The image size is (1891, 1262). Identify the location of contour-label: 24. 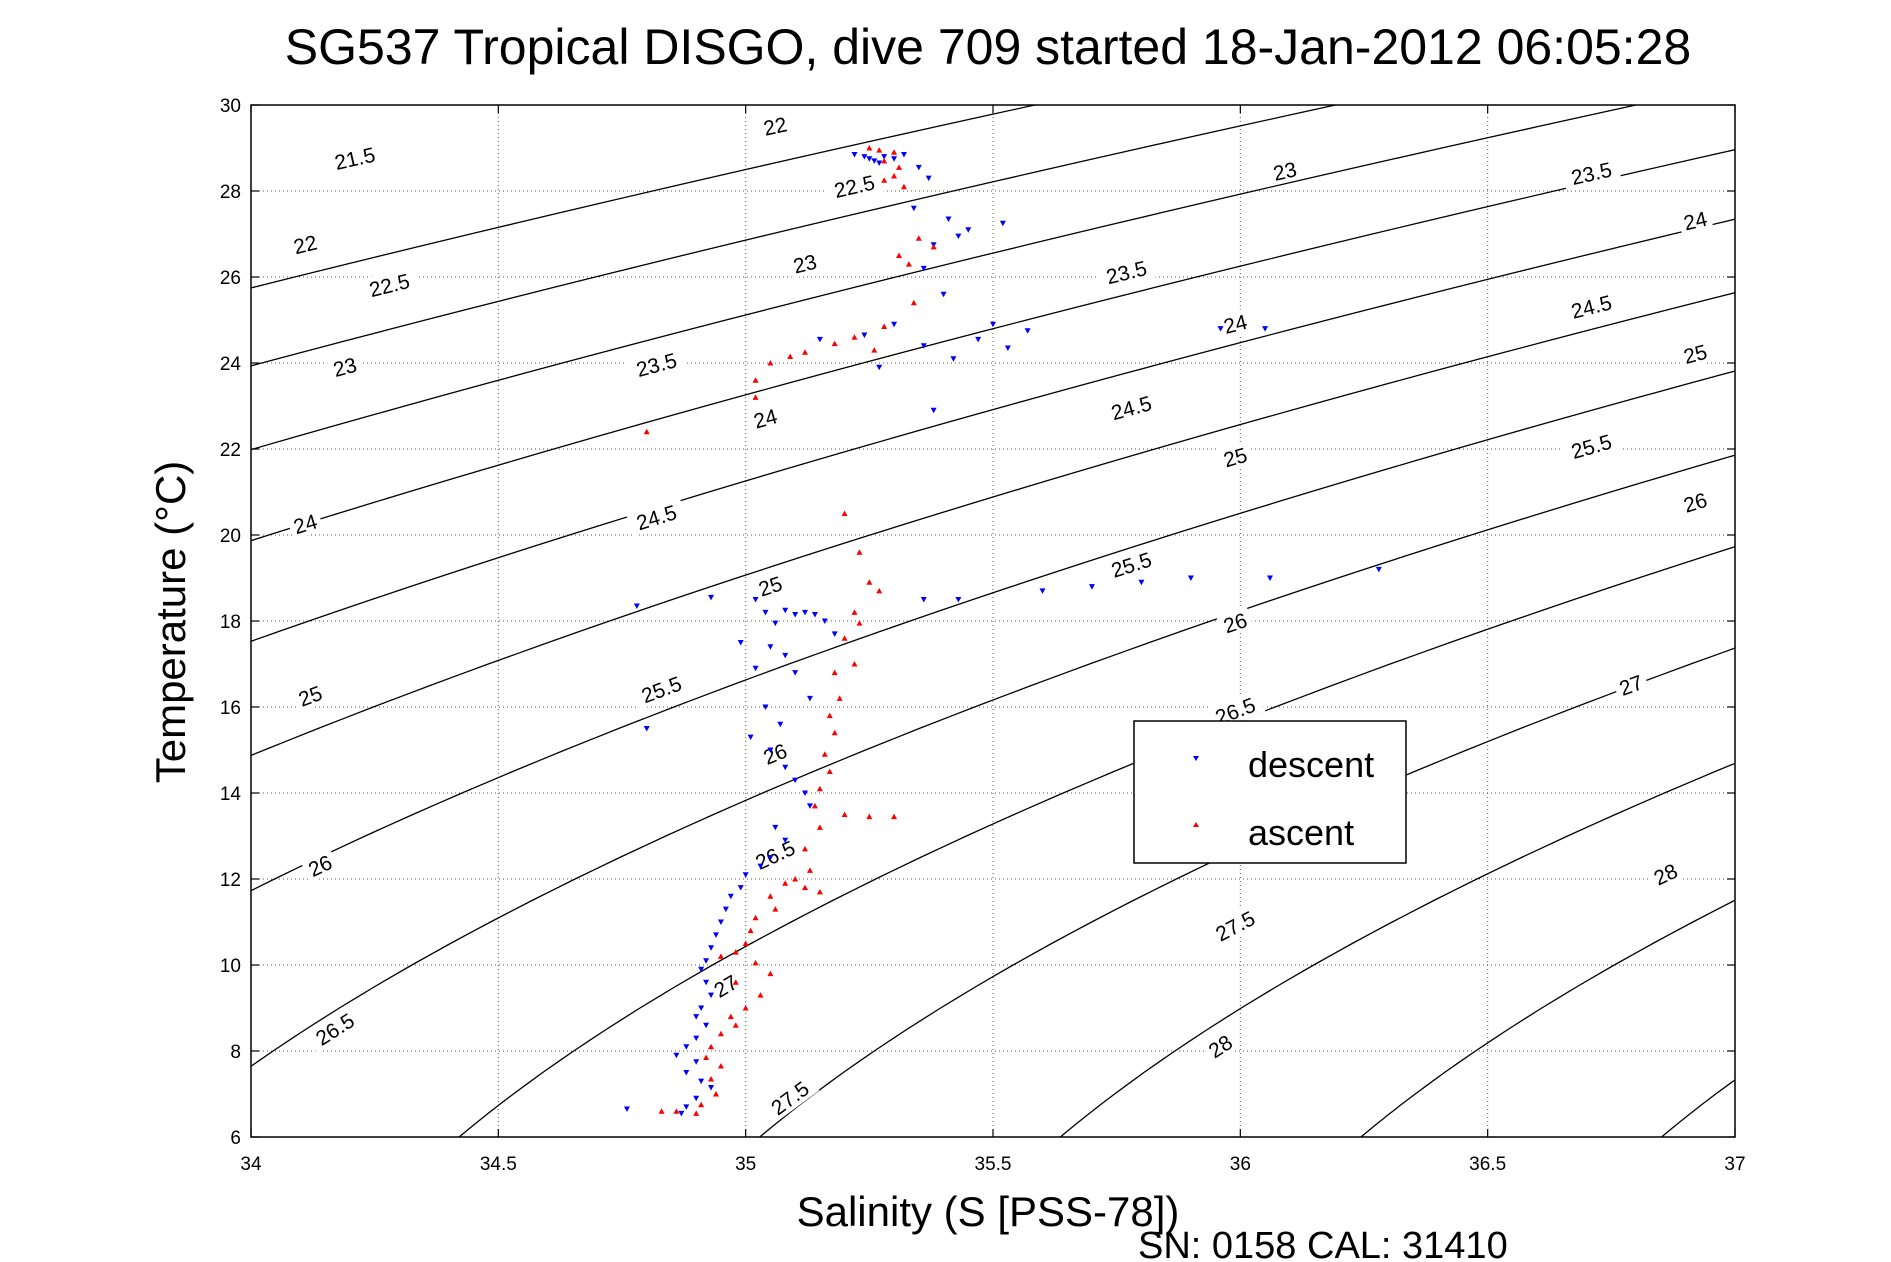
(1695, 220).